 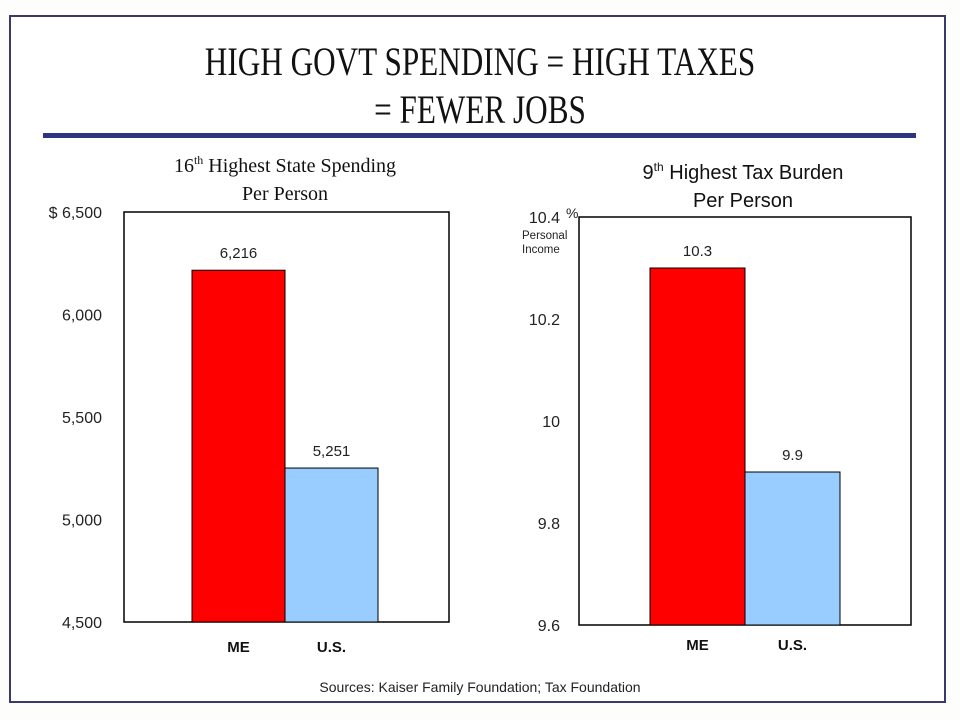 I want to click on data-label: 5,251, so click(x=332, y=451).